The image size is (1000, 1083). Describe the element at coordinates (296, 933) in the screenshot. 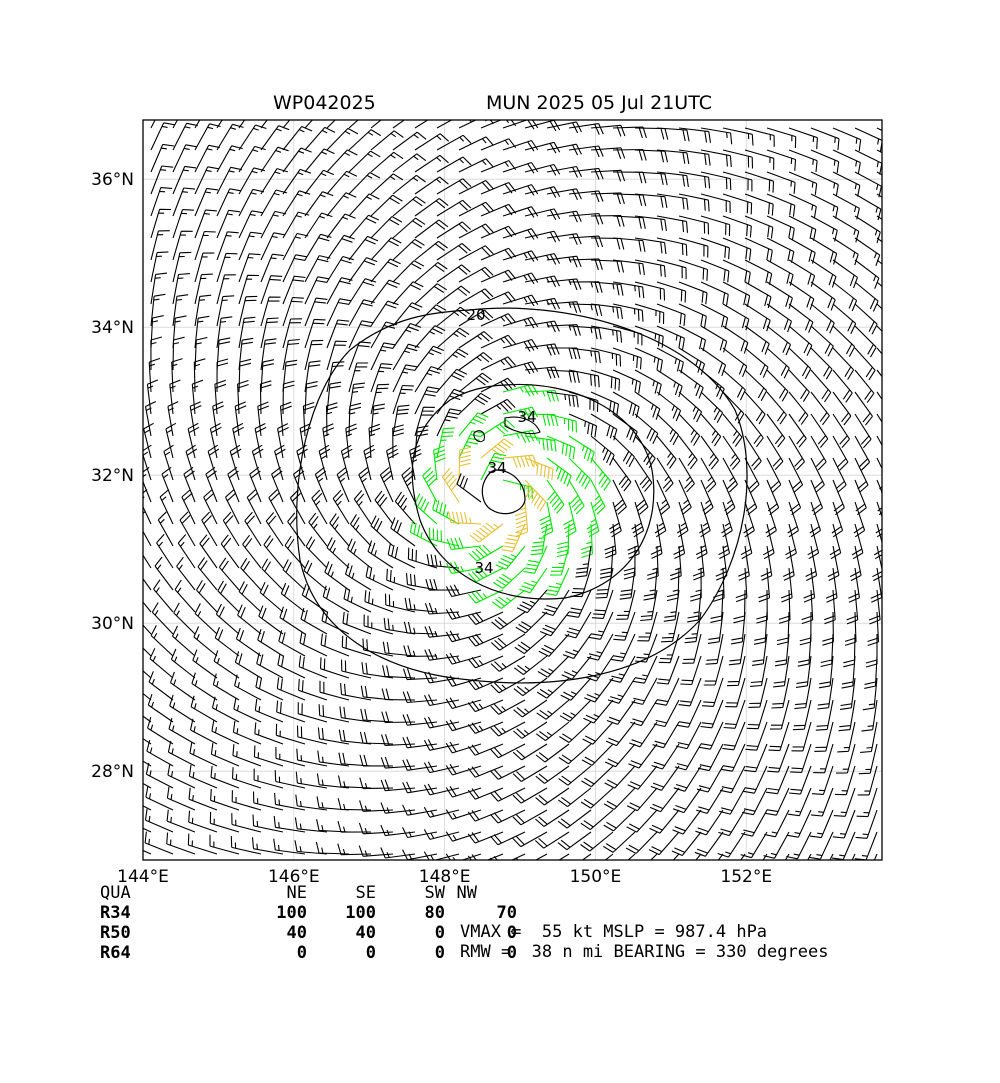

I see `table-cell: 40` at that location.